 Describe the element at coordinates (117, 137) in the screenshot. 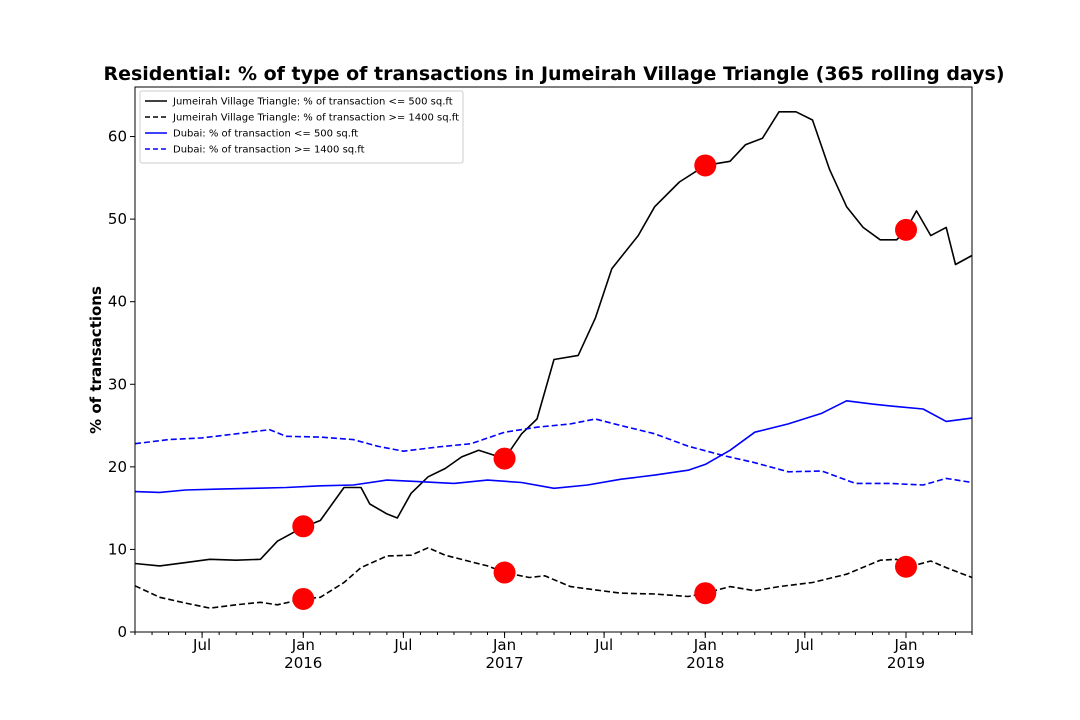

I see `y-tick-label: 60` at that location.